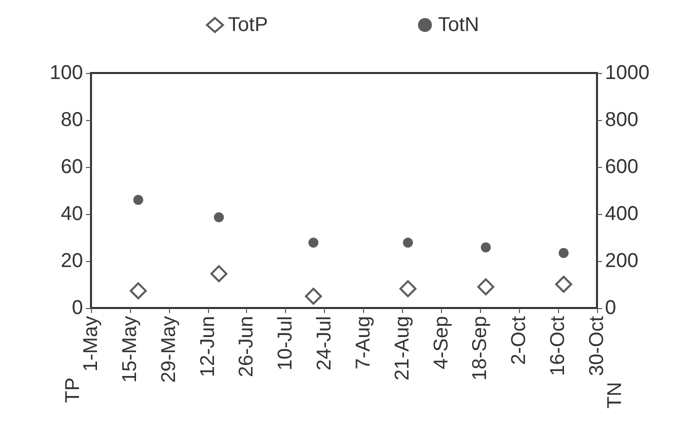 The height and width of the screenshot is (429, 685). I want to click on y2-tick-label: 0, so click(610, 308).